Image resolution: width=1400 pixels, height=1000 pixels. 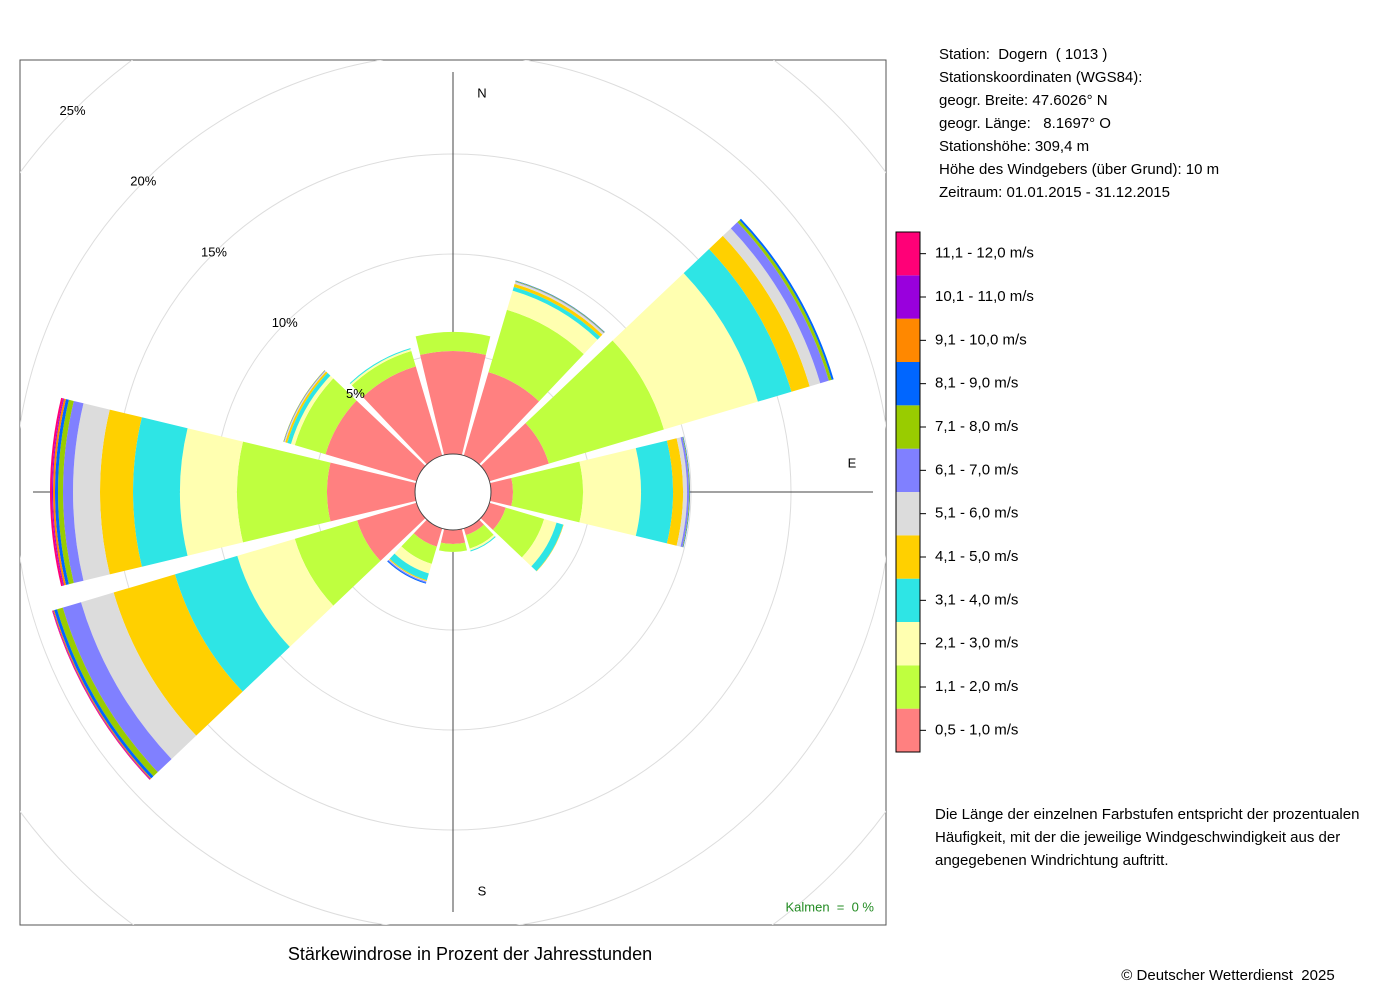 What do you see at coordinates (981, 339) in the screenshot?
I see `legend-label: 9,1 - 10,0 m/s` at bounding box center [981, 339].